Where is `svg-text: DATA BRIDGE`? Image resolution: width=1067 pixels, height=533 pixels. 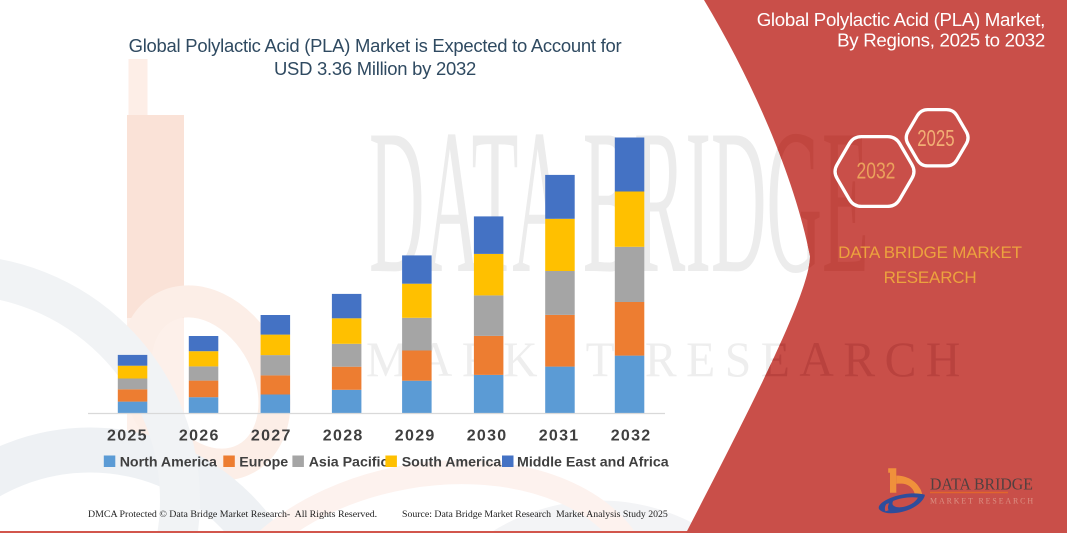 svg-text: DATA BRIDGE is located at coordinates (981, 484).